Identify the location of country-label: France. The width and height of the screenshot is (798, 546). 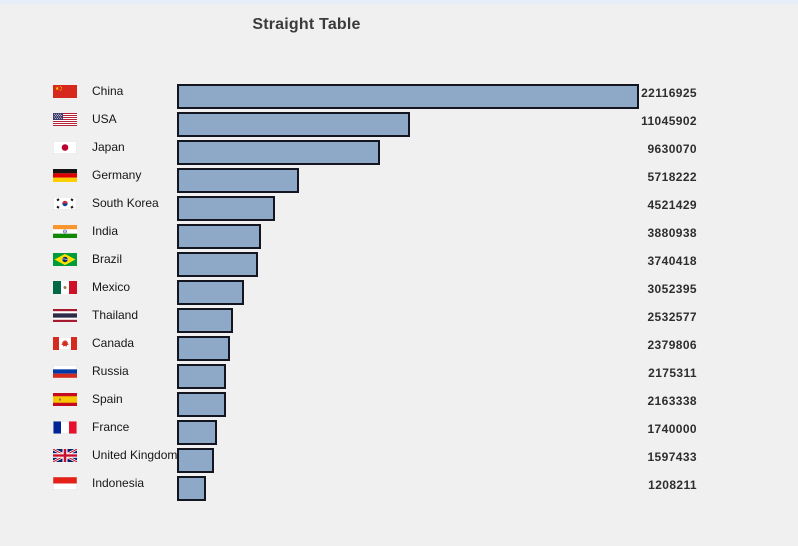
(111, 427).